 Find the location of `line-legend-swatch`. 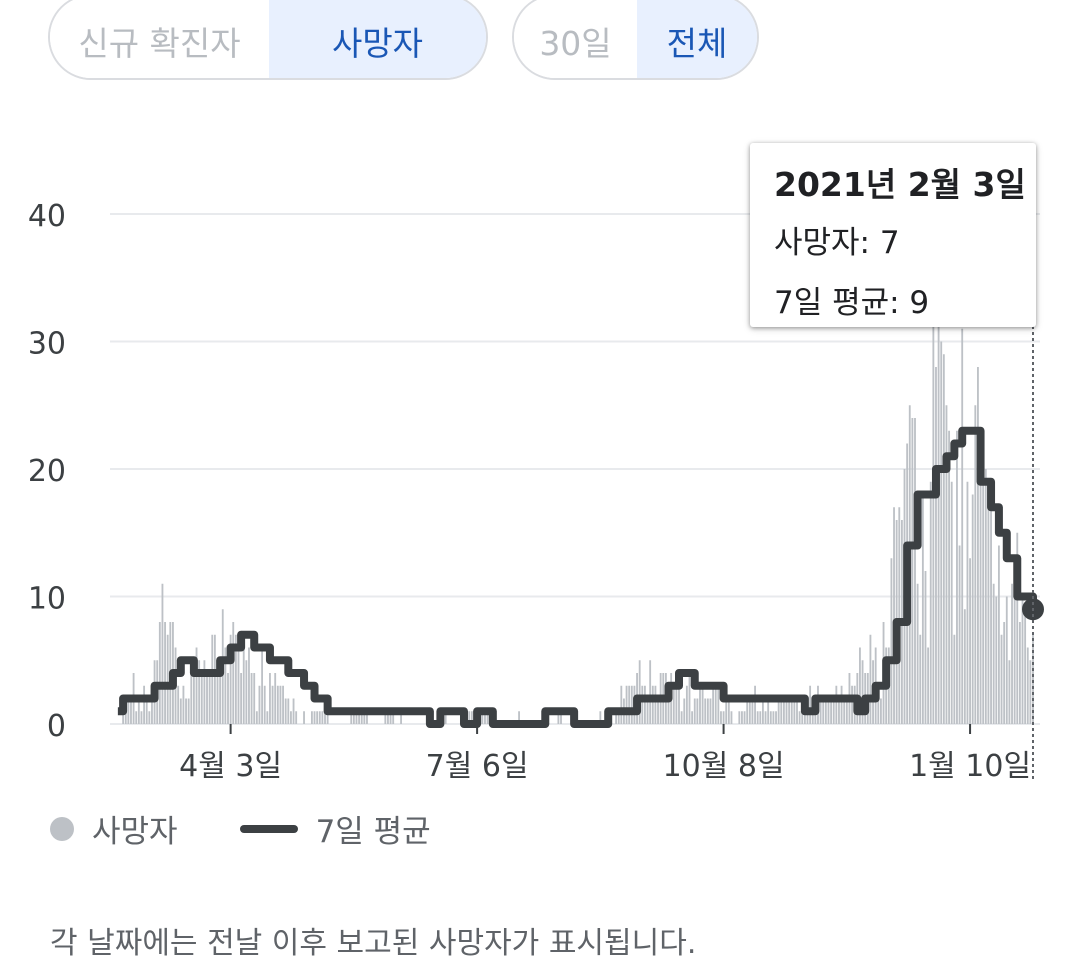

line-legend-swatch is located at coordinates (268, 828).